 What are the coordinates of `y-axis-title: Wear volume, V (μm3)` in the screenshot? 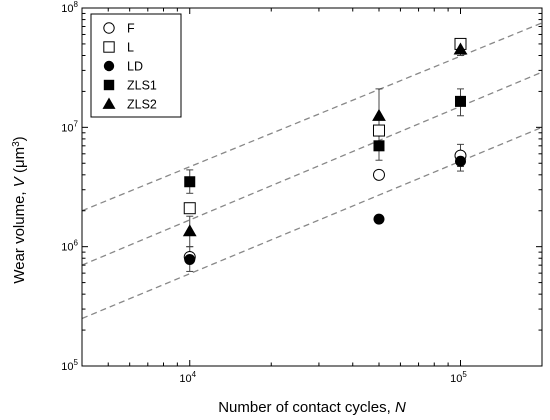 It's located at (20, 209).